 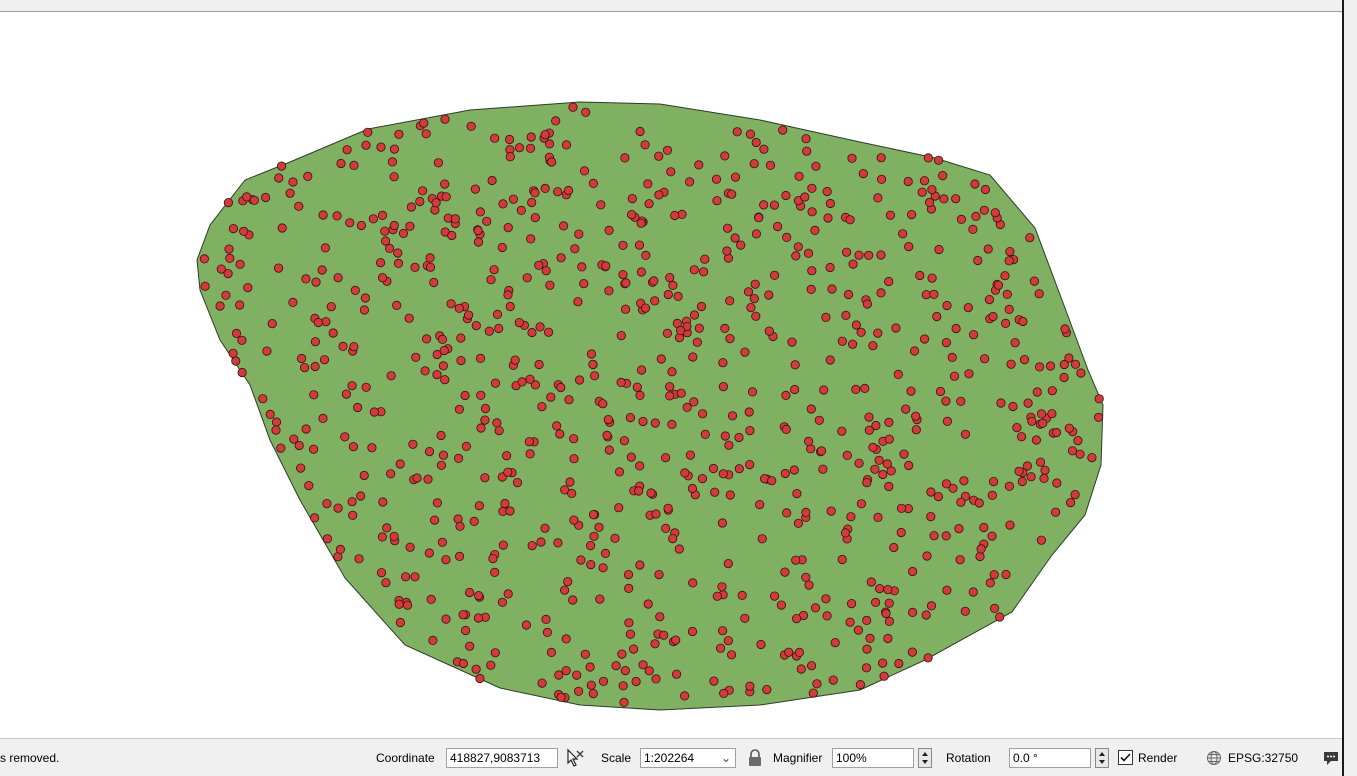 What do you see at coordinates (1214, 759) in the screenshot?
I see `globe-icon` at bounding box center [1214, 759].